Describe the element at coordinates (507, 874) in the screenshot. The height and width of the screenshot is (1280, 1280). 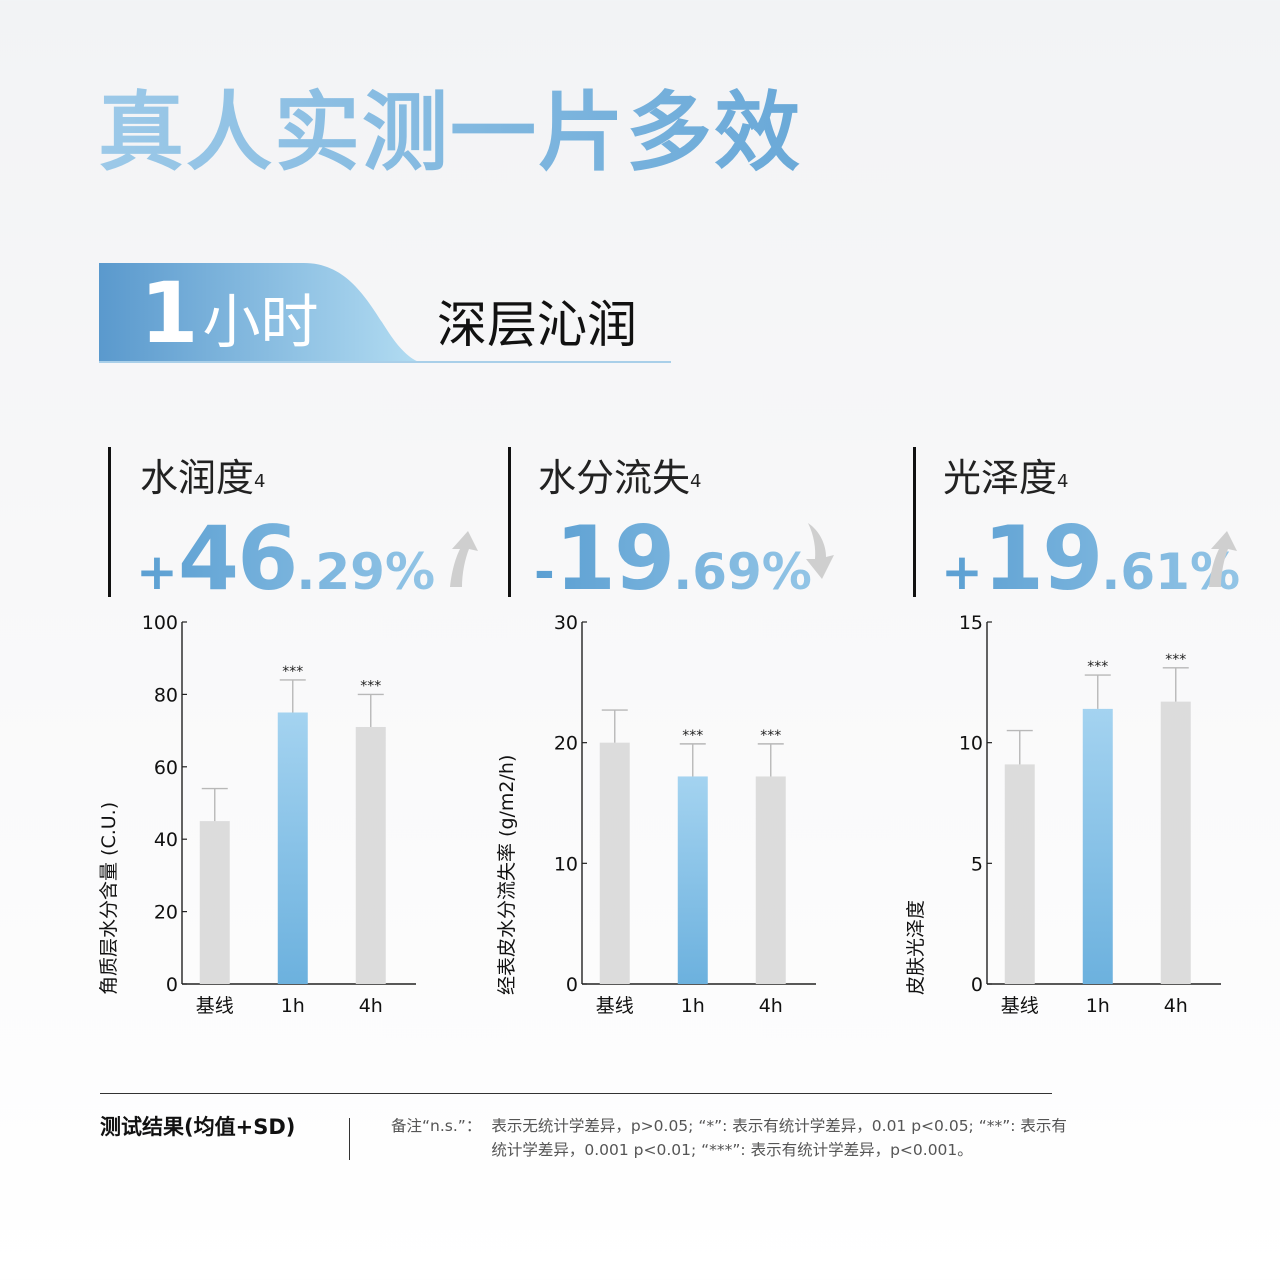
I see `y-axis-label: 经表皮水分流失率 (g/m2/h)` at that location.